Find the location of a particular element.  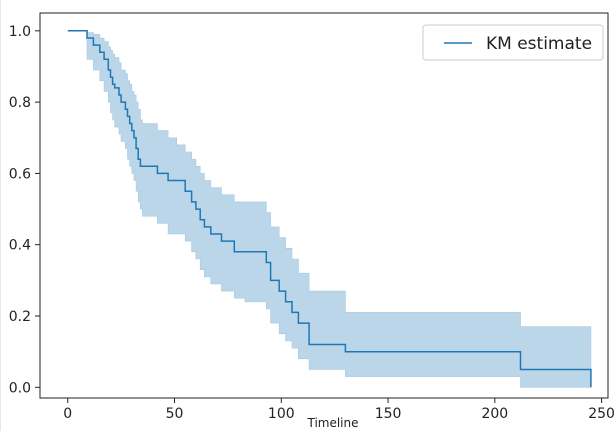

y-tick-label: 0.8 is located at coordinates (20, 103).